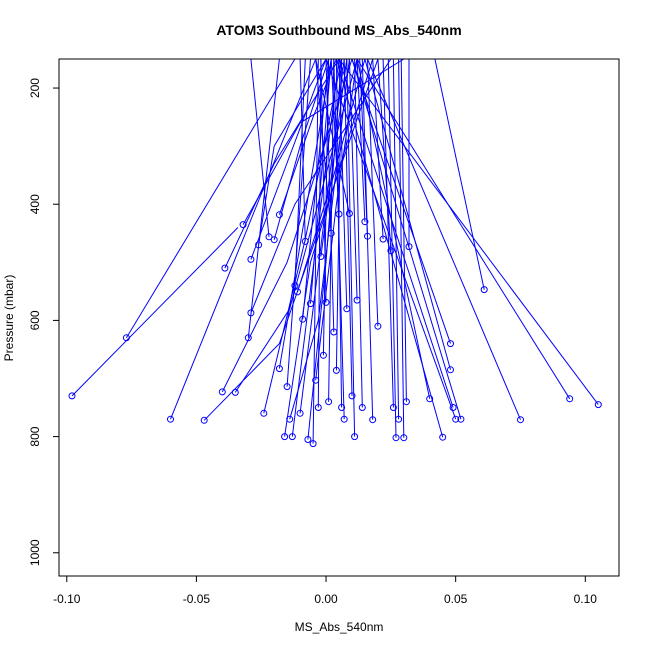  Describe the element at coordinates (338, 30) in the screenshot. I see `chart-title: ATOM3 Southbound MS_Abs_540nm` at that location.